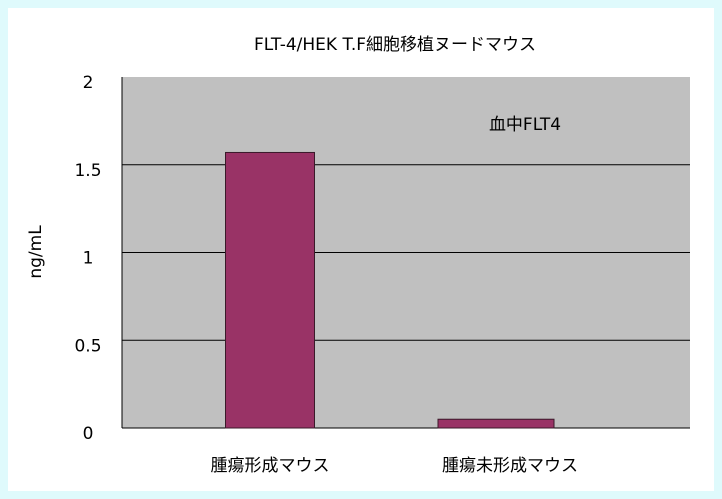 Image resolution: width=722 pixels, height=499 pixels. I want to click on y-tick-label: 2, so click(88, 83).